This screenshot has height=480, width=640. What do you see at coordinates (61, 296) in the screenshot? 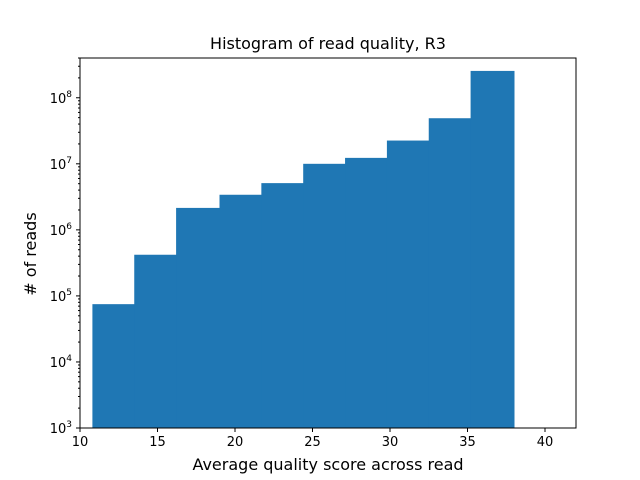
I see `y-tick-label: 10⁵` at bounding box center [61, 296].